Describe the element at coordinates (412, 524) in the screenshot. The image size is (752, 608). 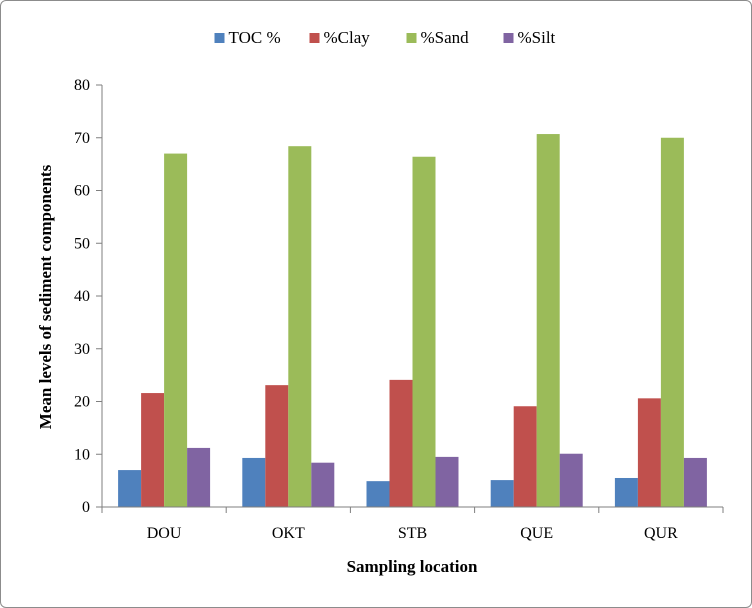
I see `x-axis: DOU OKT STB QUE QUR` at that location.